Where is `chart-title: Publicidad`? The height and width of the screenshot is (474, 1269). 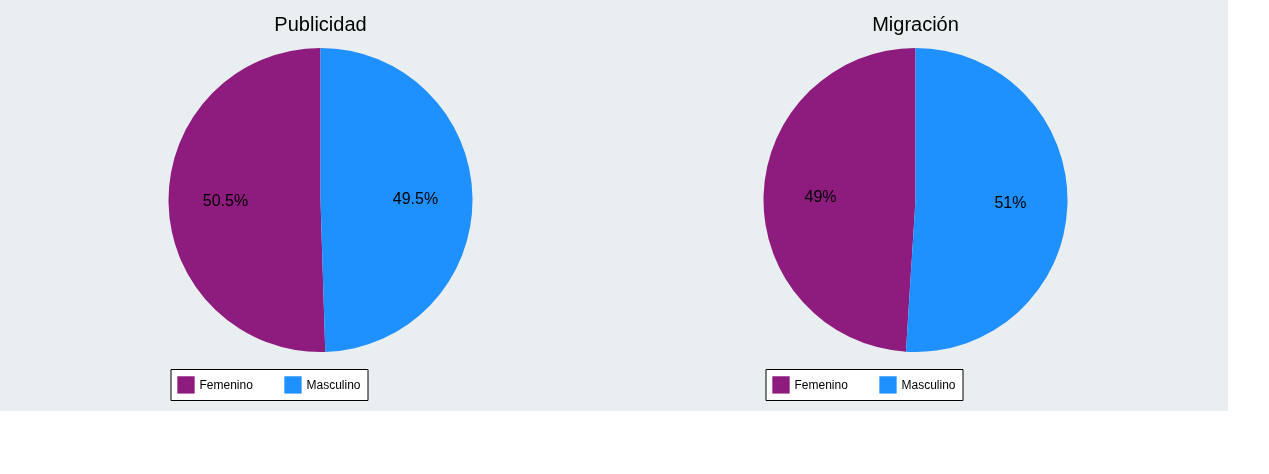 chart-title: Publicidad is located at coordinates (320, 24).